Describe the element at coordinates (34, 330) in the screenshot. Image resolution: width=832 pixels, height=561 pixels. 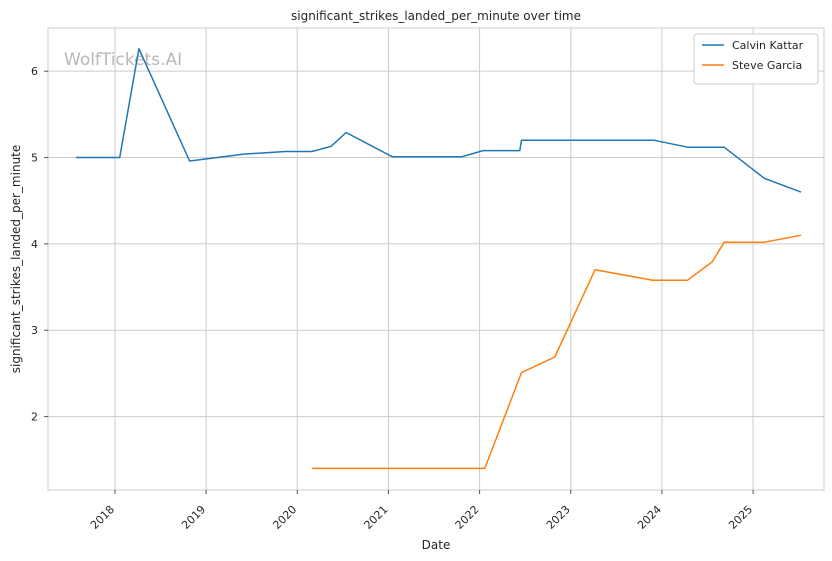
I see `y-tick-label: 3` at that location.